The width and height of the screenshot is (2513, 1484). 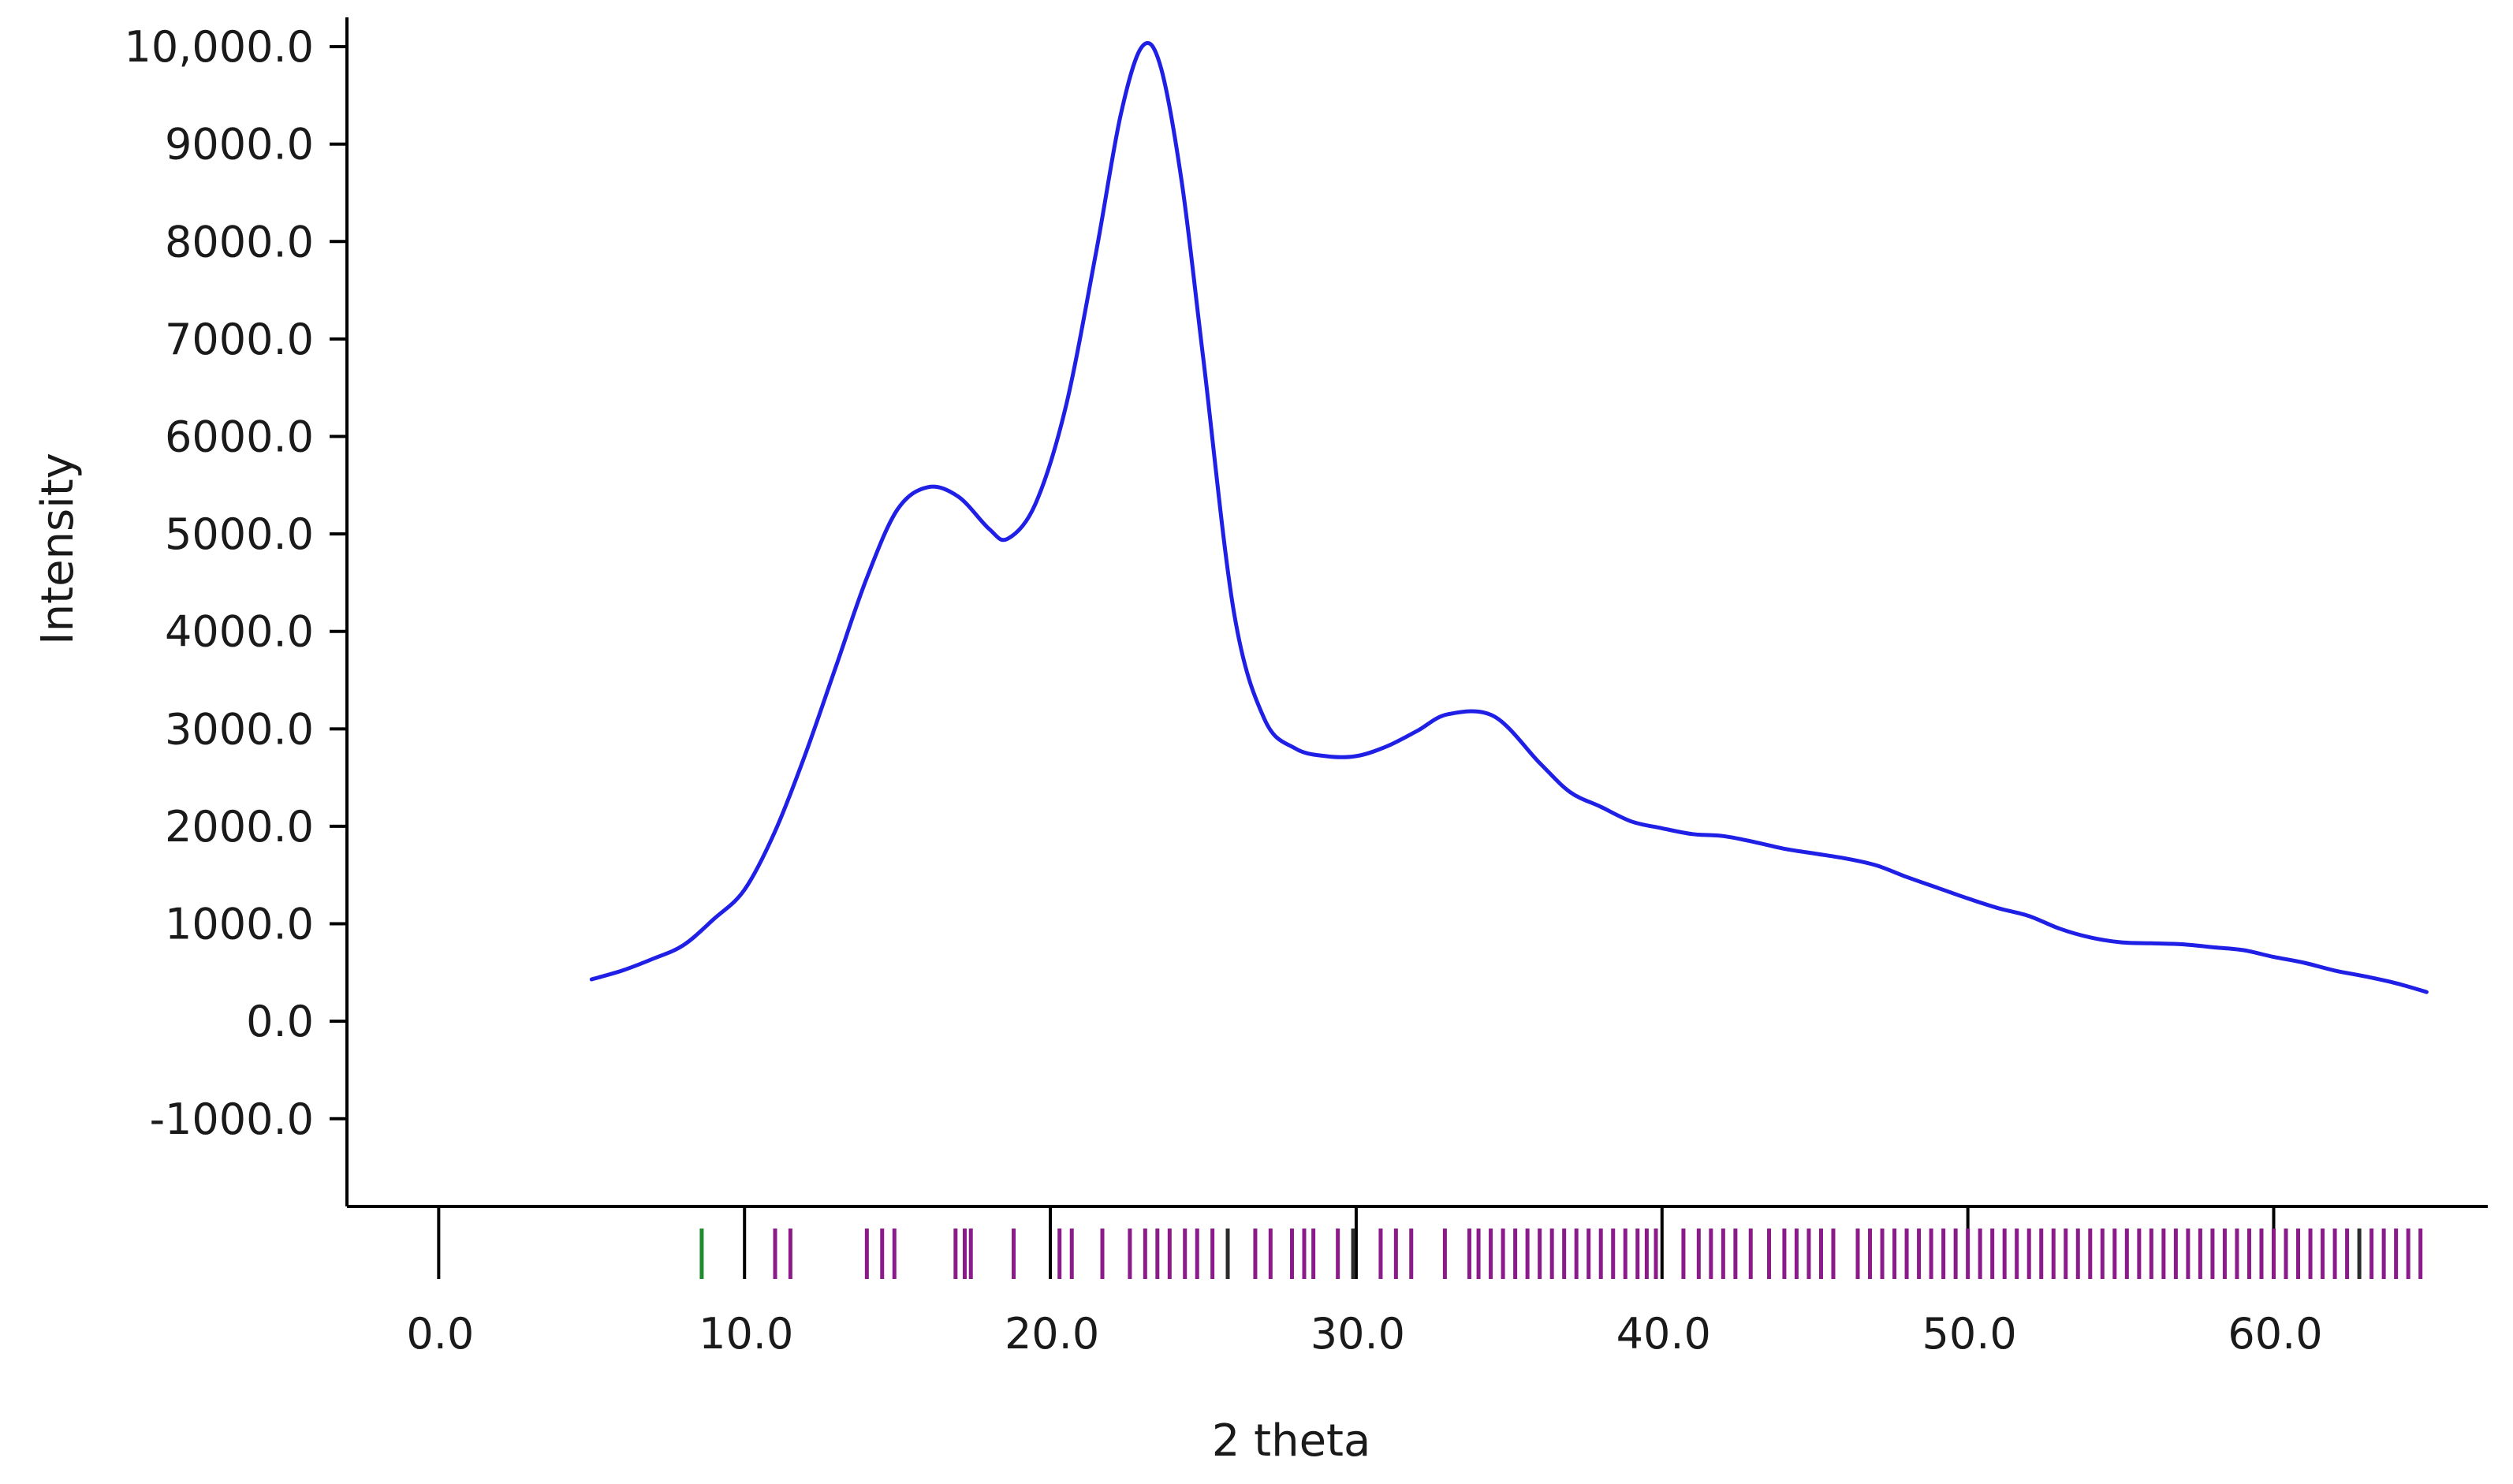 What do you see at coordinates (1358, 1334) in the screenshot?
I see `x-tick-label: 30.0` at bounding box center [1358, 1334].